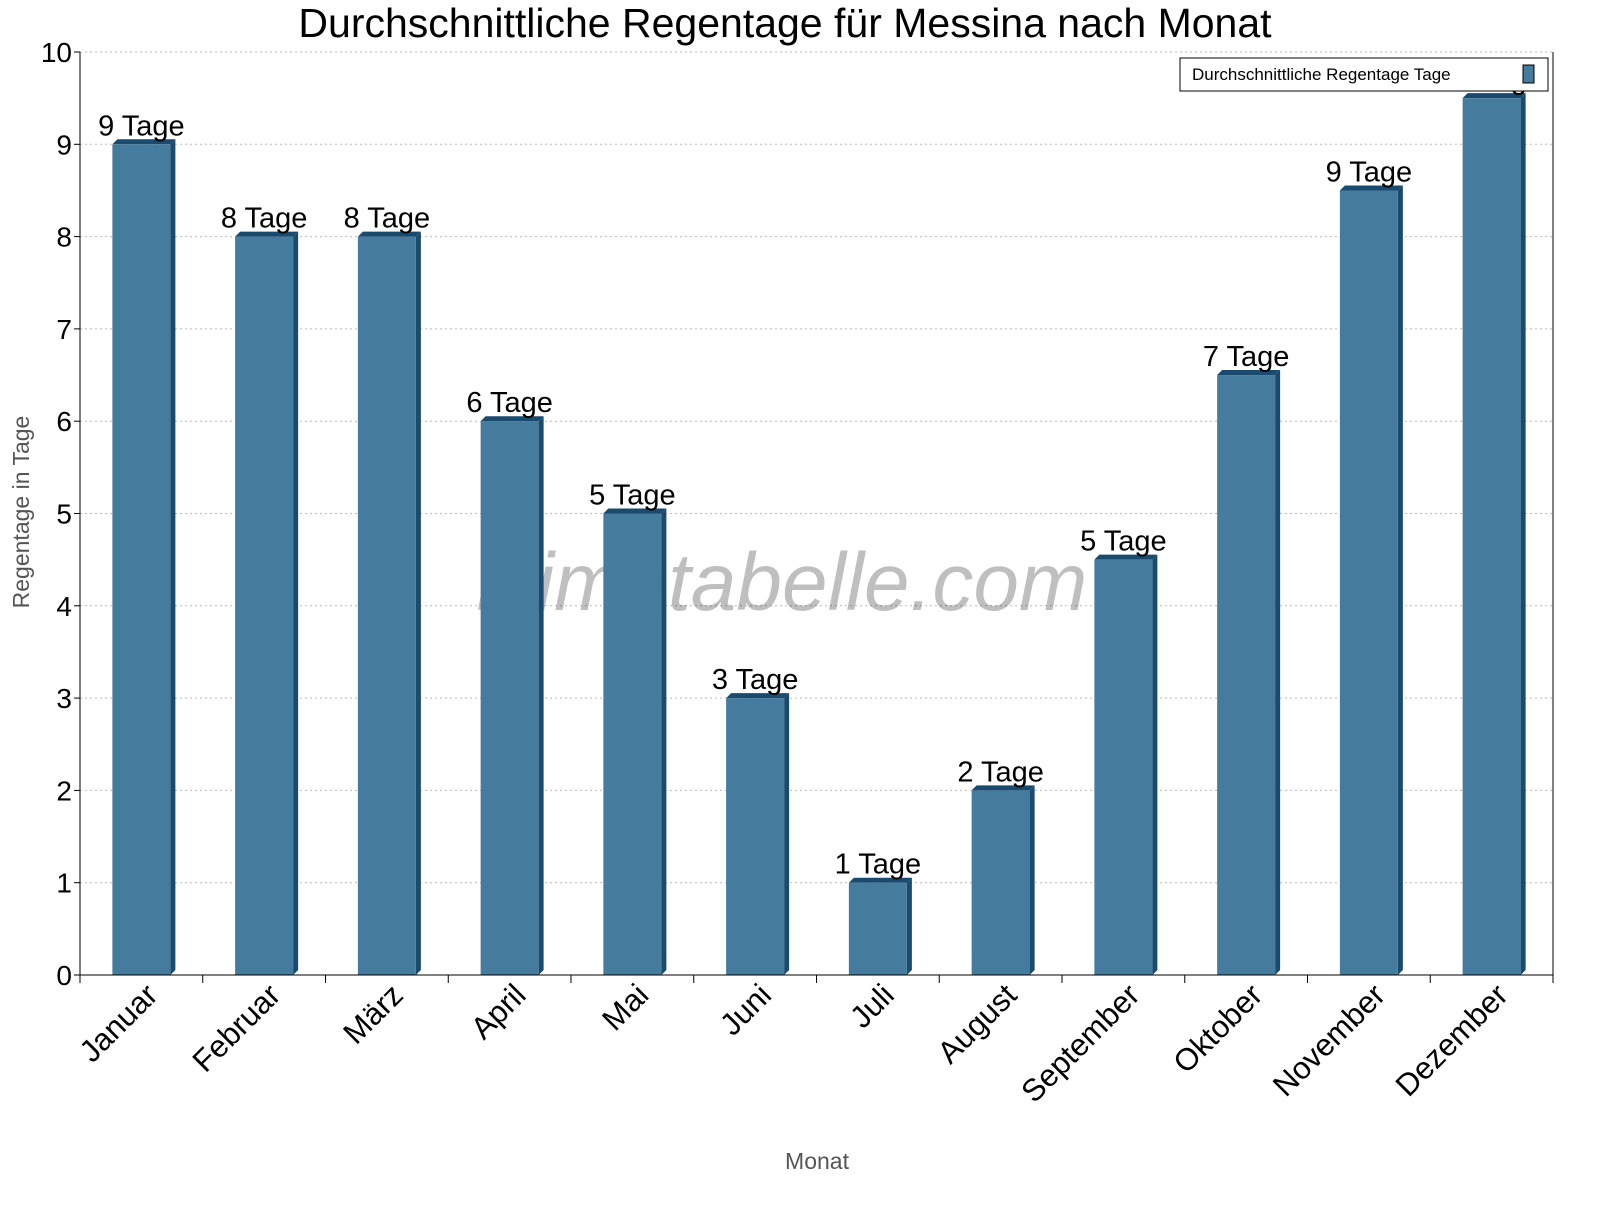 Image resolution: width=1600 pixels, height=1205 pixels. Describe the element at coordinates (977, 1023) in the screenshot. I see `x-tick-label: August` at that location.